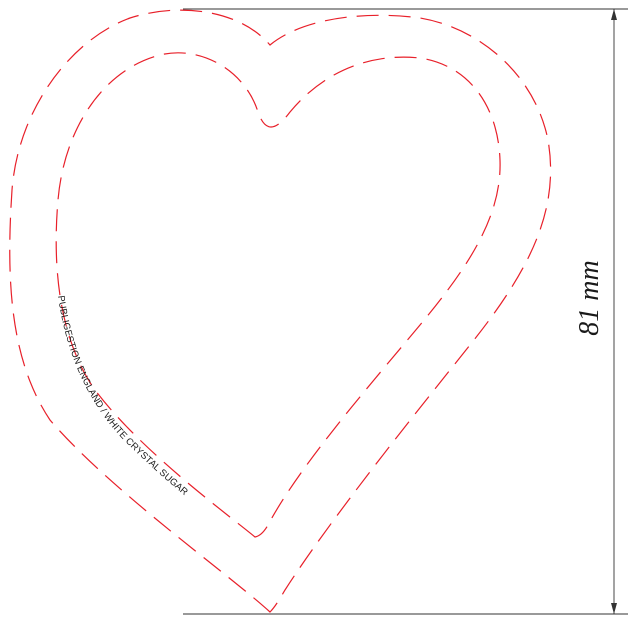 This screenshot has height=619, width=632. I want to click on dimension-label: 81 mm, so click(589, 297).